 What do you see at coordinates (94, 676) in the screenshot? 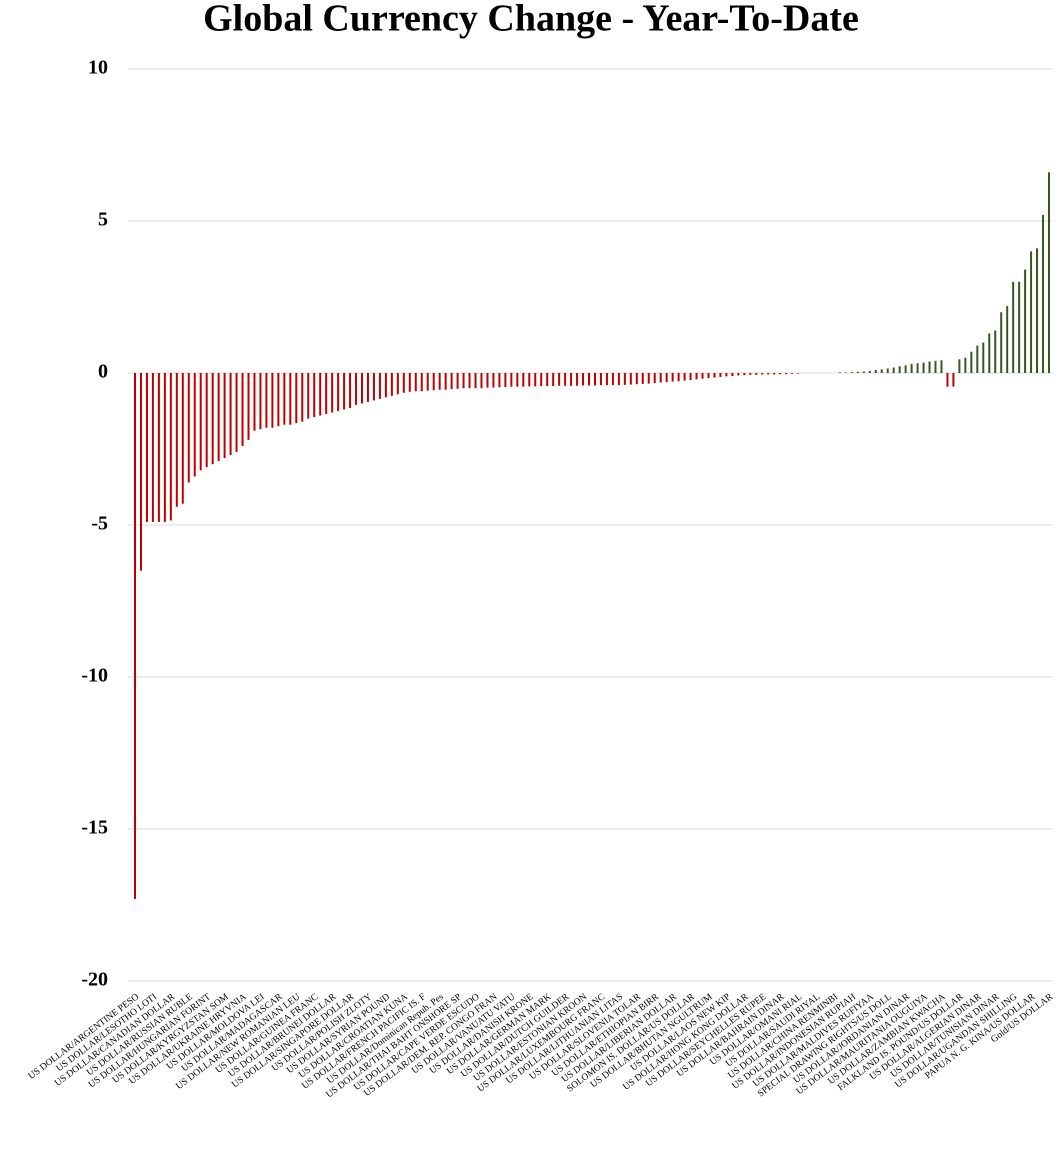
I see `y-tick-label: -10` at bounding box center [94, 676].